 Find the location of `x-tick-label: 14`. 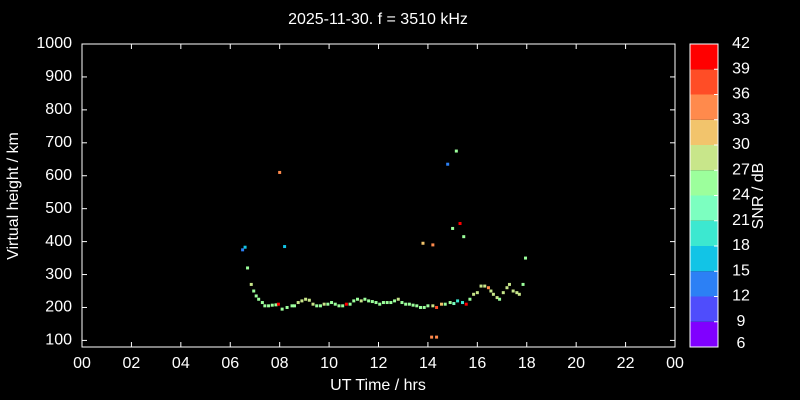

x-tick-label: 14 is located at coordinates (428, 363).